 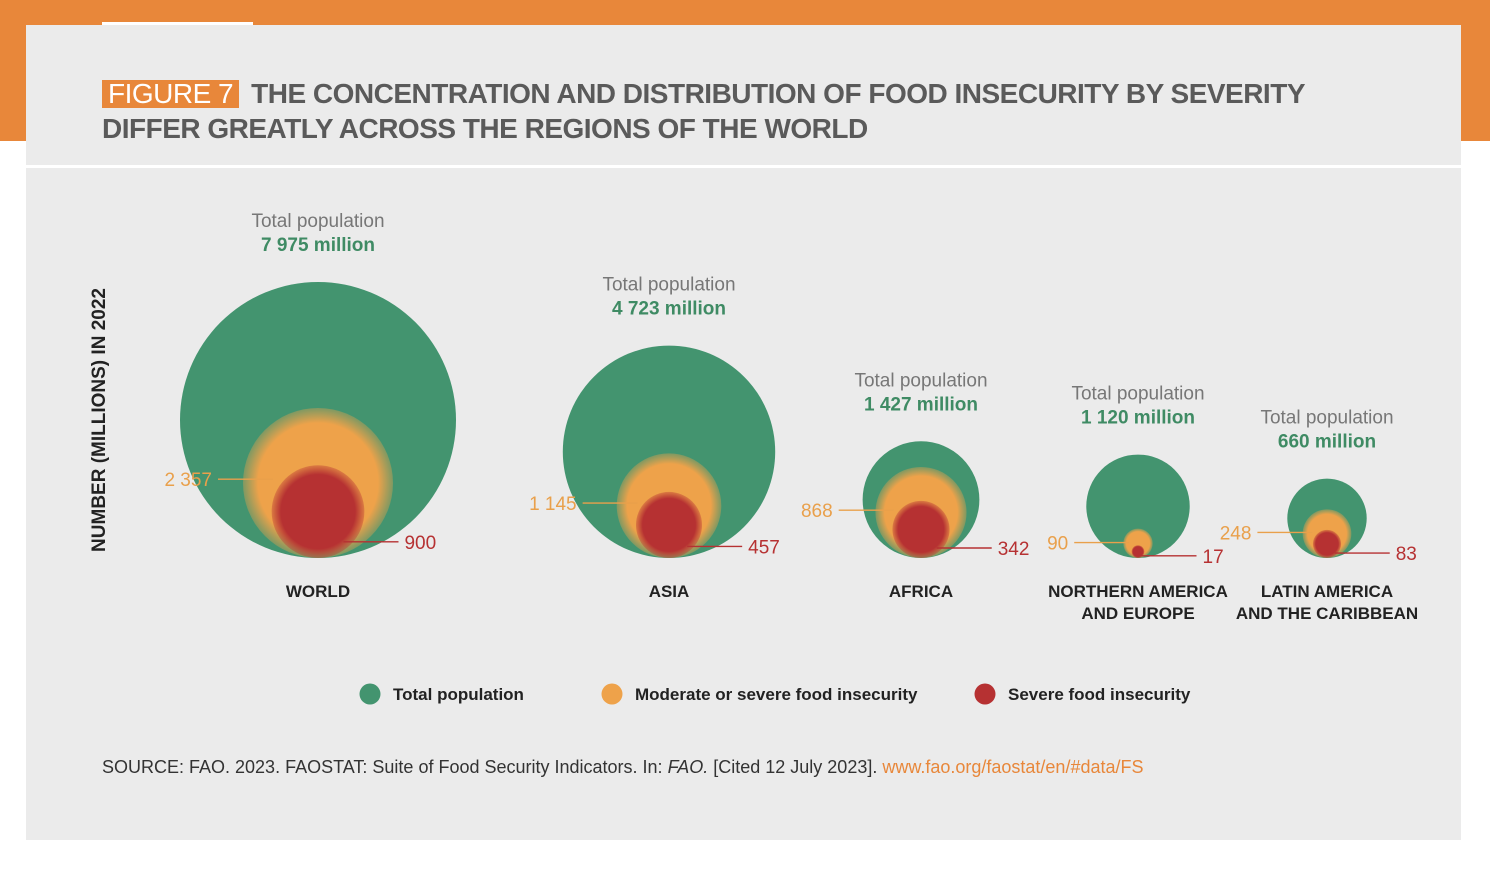 What do you see at coordinates (318, 591) in the screenshot?
I see `region-name: WORLD` at bounding box center [318, 591].